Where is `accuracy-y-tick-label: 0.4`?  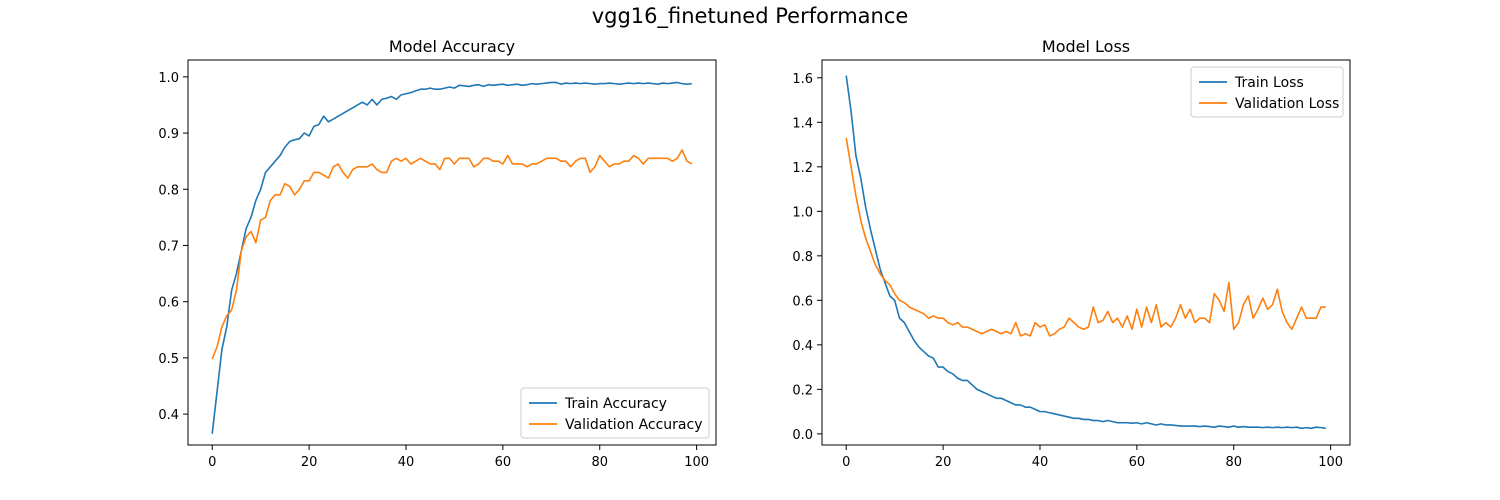
accuracy-y-tick-label: 0.4 is located at coordinates (168, 415).